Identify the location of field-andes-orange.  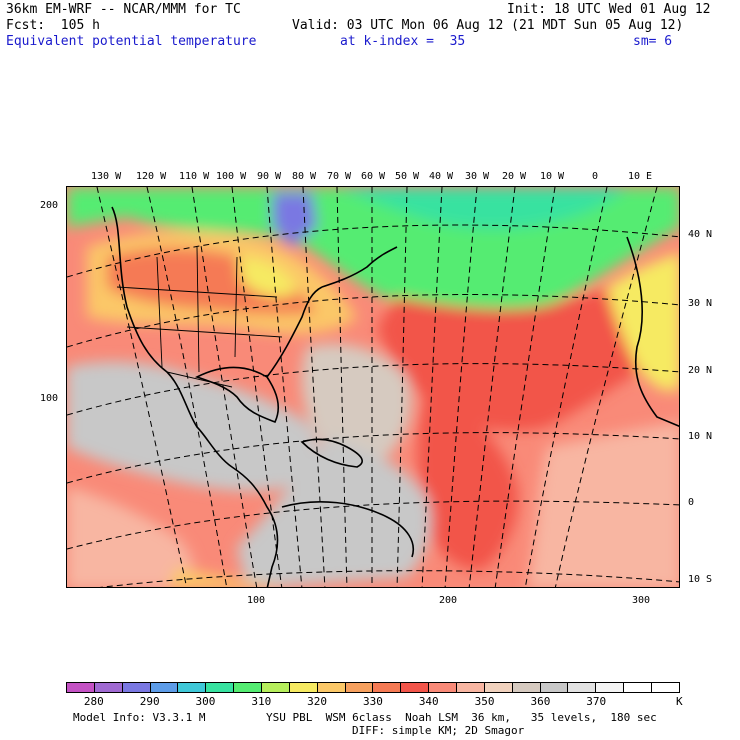
(222, 577).